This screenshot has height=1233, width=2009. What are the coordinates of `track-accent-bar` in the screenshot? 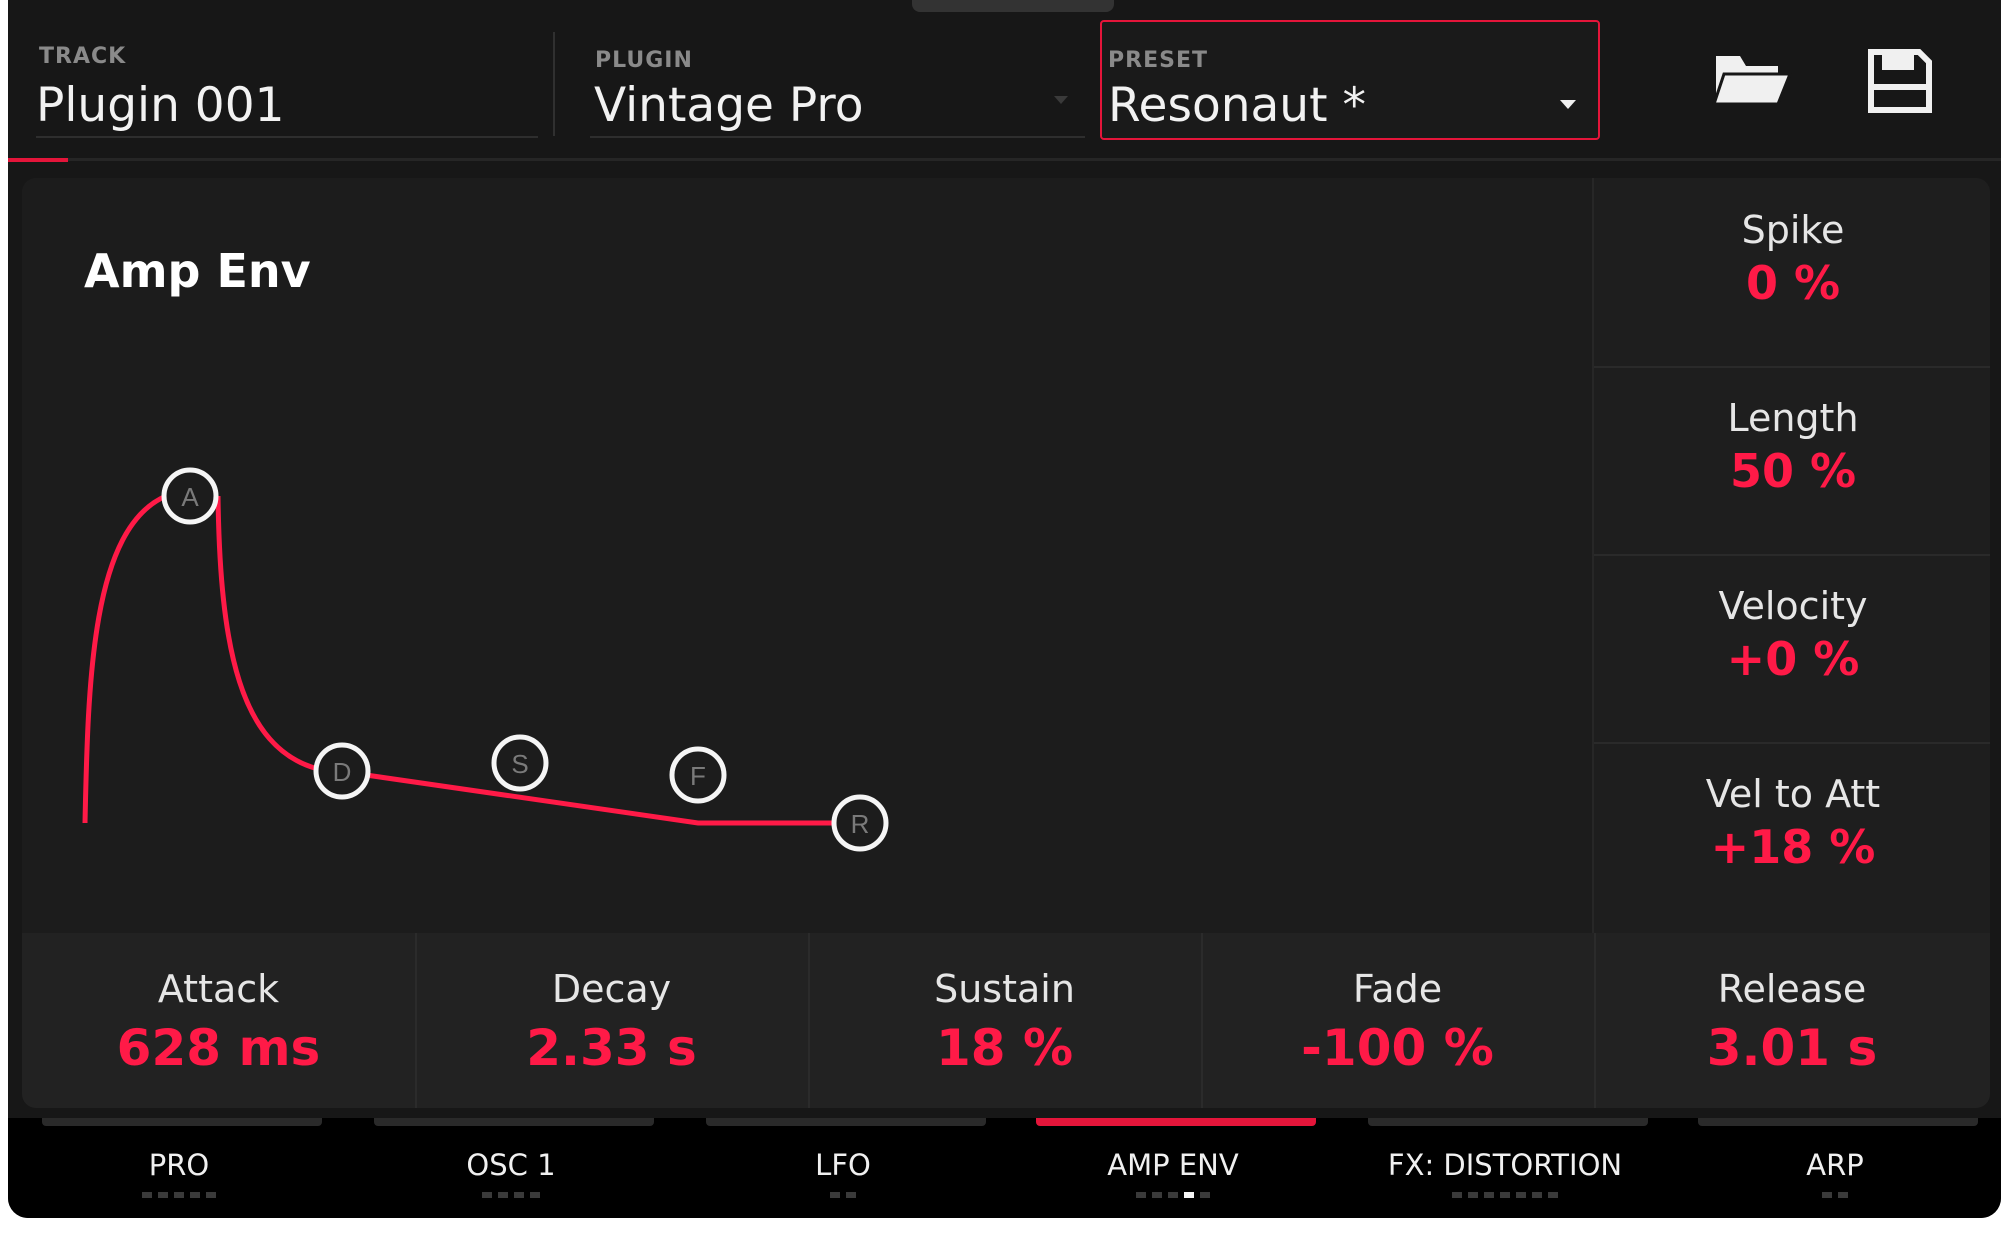 It's located at (38, 160).